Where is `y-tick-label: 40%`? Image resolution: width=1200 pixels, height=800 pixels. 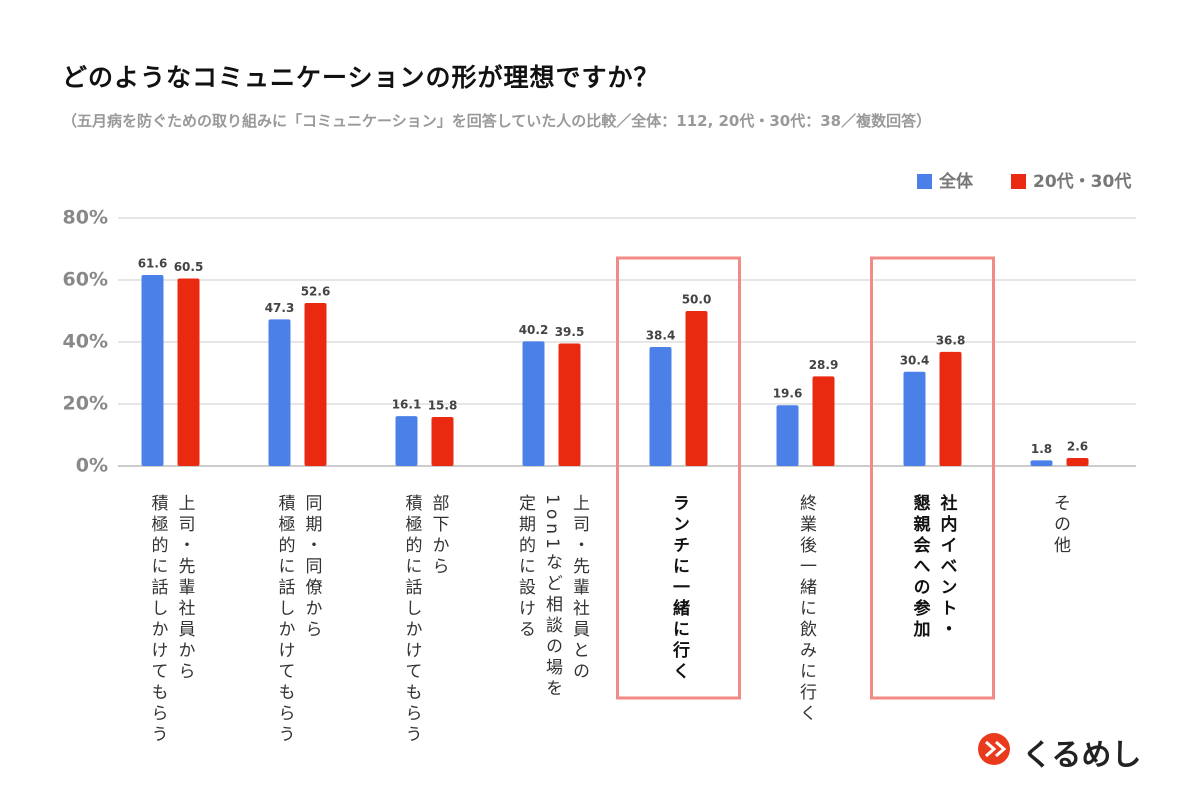
y-tick-label: 40% is located at coordinates (85, 342).